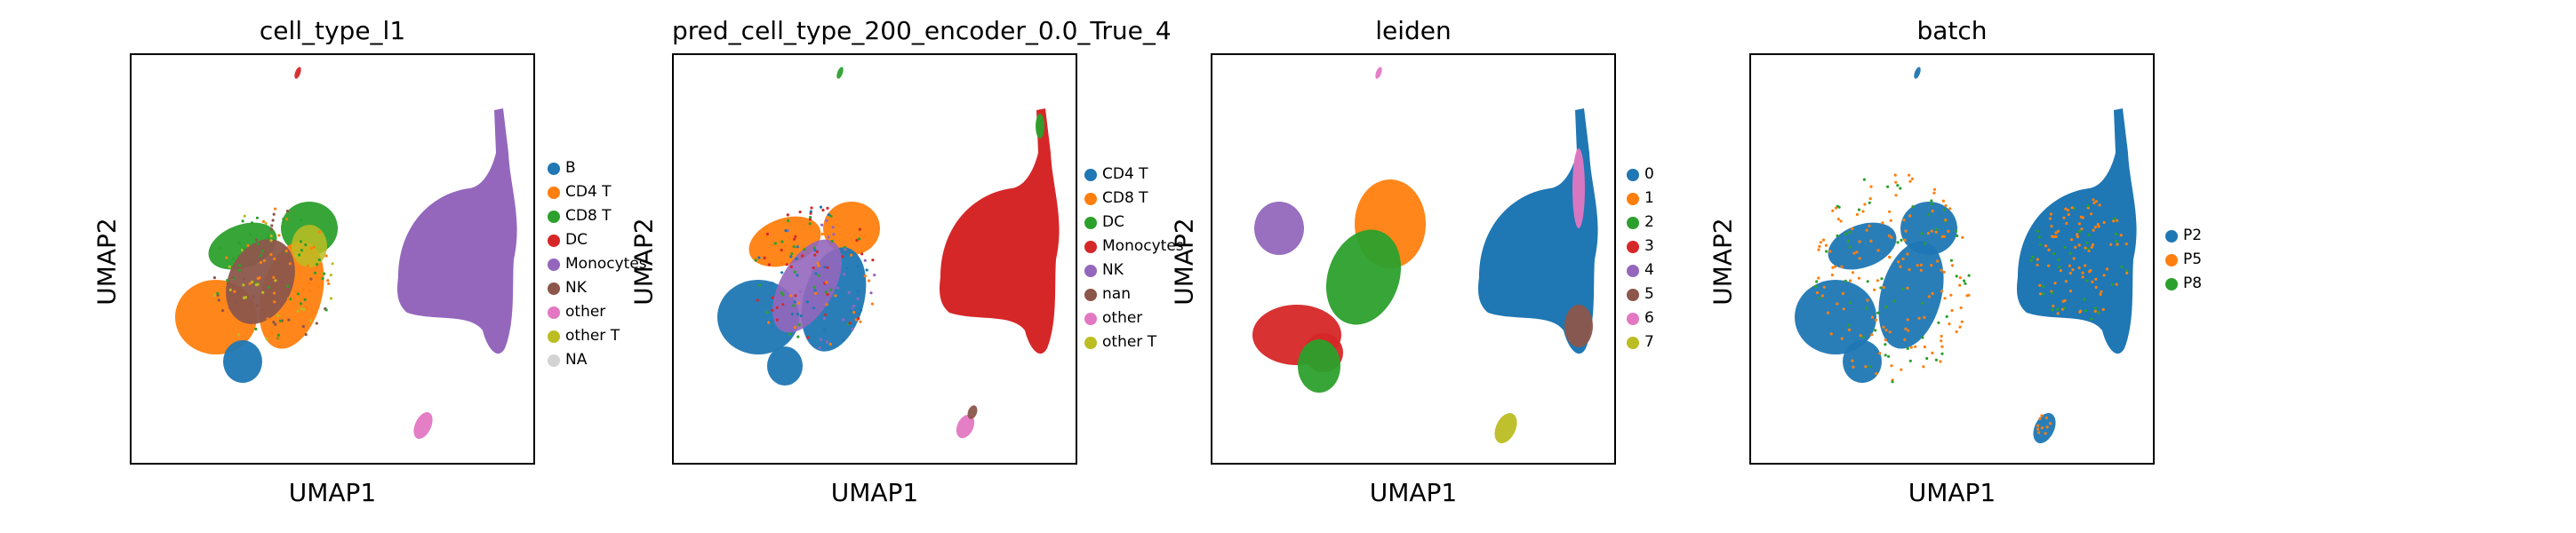 The width and height of the screenshot is (2576, 533). I want to click on dc-tip, so click(1040, 126).